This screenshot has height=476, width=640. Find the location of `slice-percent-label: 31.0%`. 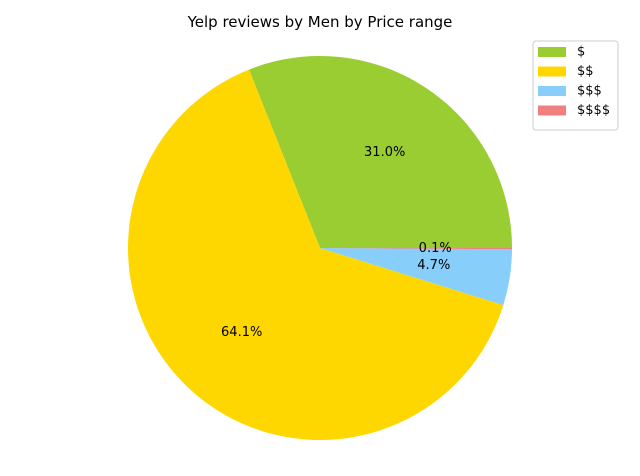

slice-percent-label: 31.0% is located at coordinates (384, 152).